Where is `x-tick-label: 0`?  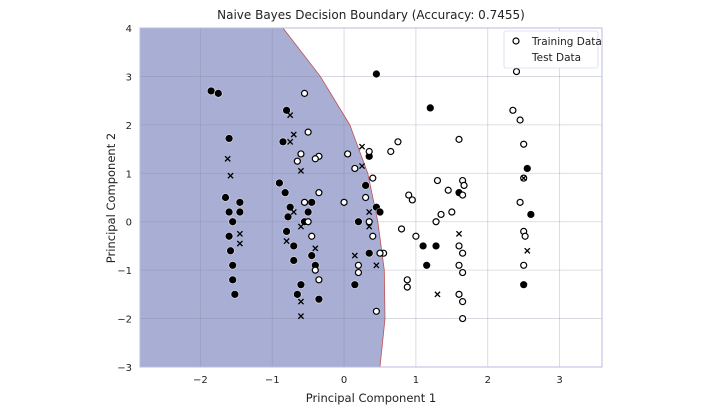 x-tick-label: 0 is located at coordinates (344, 380).